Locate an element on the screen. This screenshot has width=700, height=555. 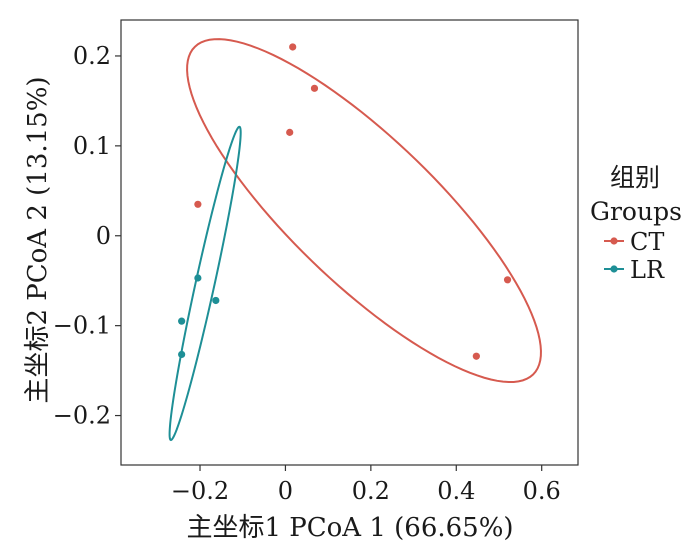
x-tick-label: 0.4 is located at coordinates (456, 491).